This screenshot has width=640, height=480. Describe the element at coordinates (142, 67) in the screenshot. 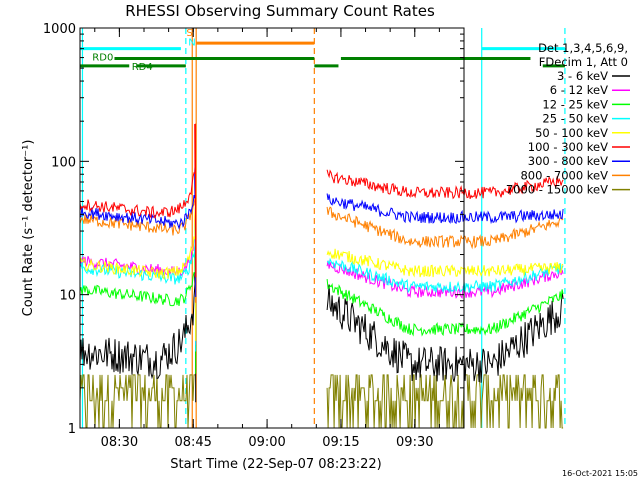

I see `annotation-label: RD4` at that location.